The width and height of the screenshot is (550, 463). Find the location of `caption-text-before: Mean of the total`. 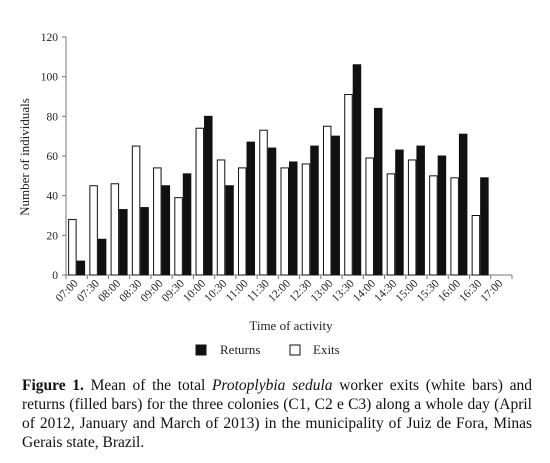

caption-text-before: Mean of the total is located at coordinates (147, 385).